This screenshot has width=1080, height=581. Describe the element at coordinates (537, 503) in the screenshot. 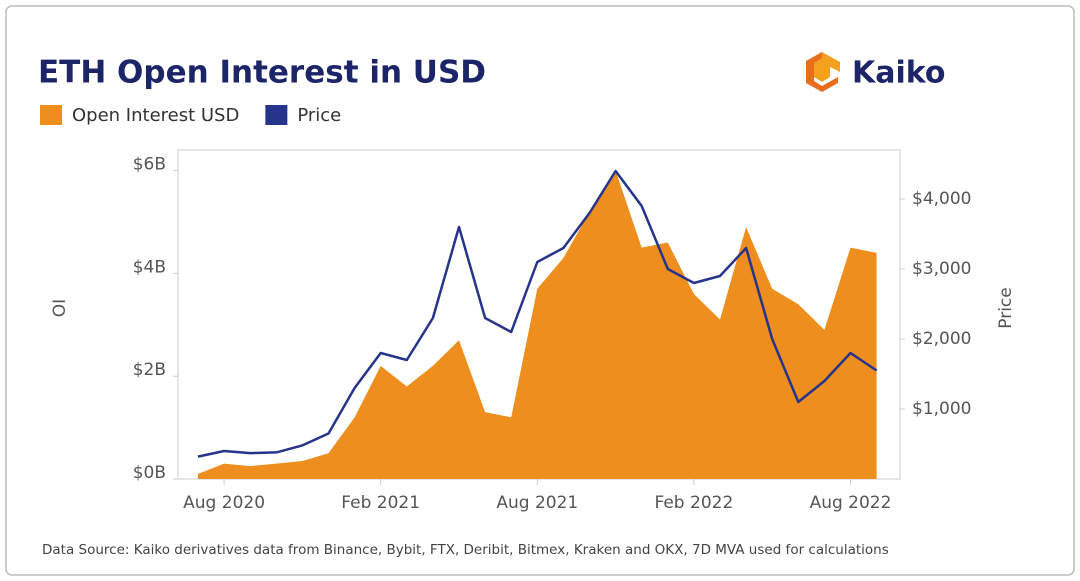

I see `x-tick-label: Aug 2021` at that location.